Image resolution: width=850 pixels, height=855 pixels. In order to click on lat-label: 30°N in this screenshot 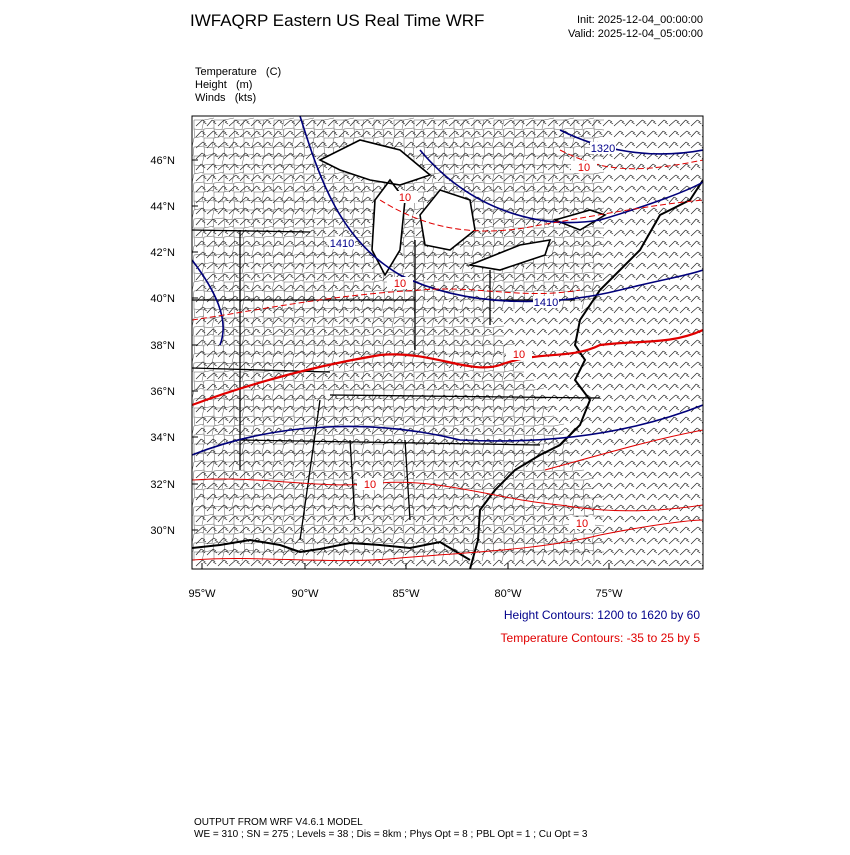, I will do `click(162, 531)`.